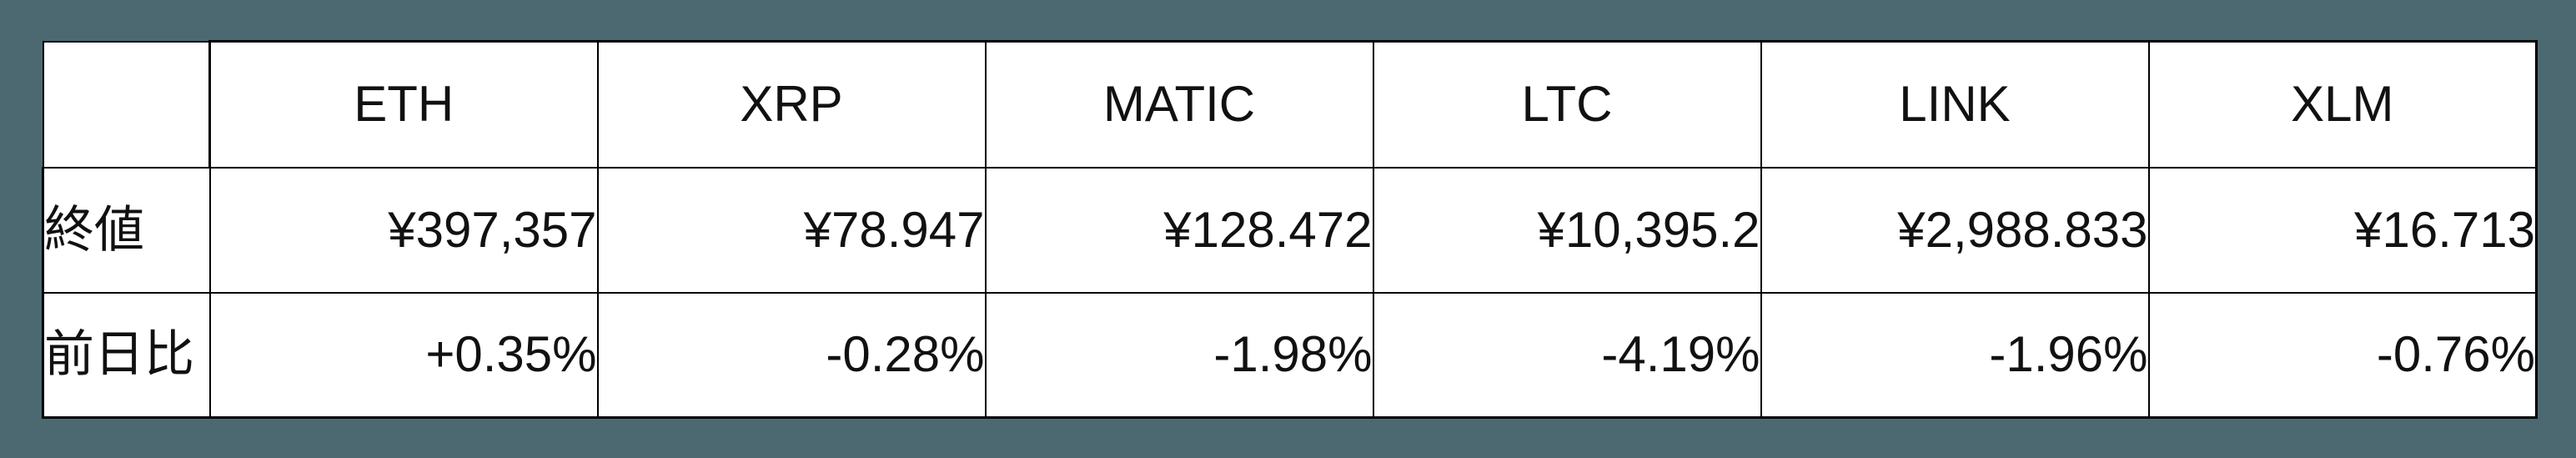 This screenshot has width=2576, height=458. Describe the element at coordinates (791, 355) in the screenshot. I see `cell-daily-change-xrp: -0.28%` at that location.